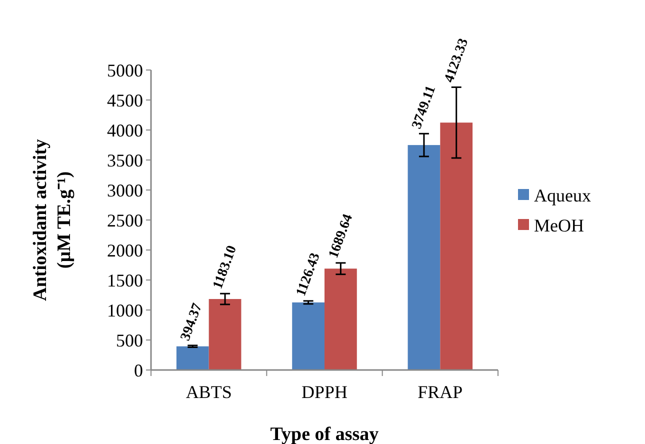 Image resolution: width=645 pixels, height=444 pixels. I want to click on data-label: 1126.43, so click(309, 274).